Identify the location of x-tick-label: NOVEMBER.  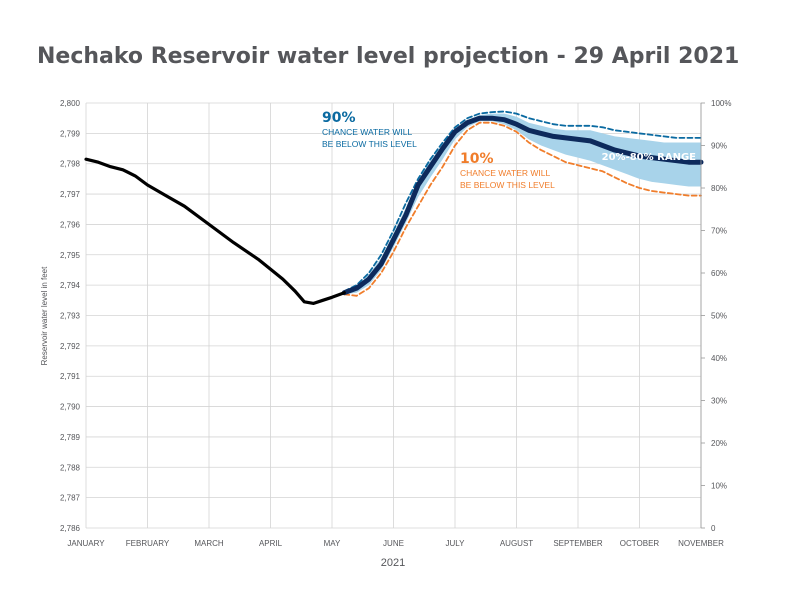
(701, 543).